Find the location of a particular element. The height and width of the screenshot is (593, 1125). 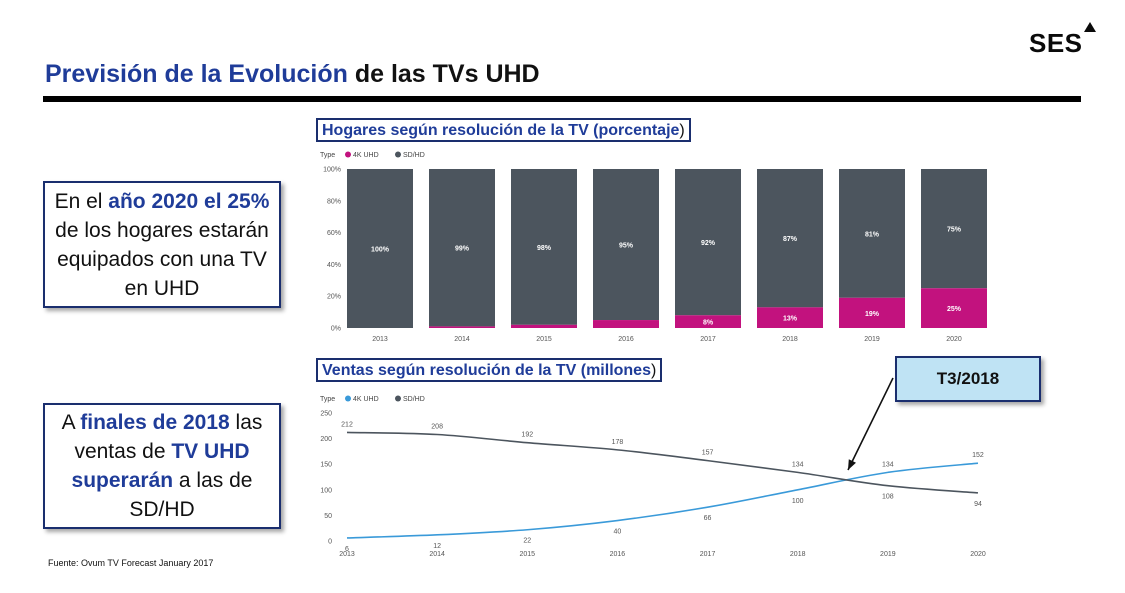

line-legend-title: Type is located at coordinates (327, 399).